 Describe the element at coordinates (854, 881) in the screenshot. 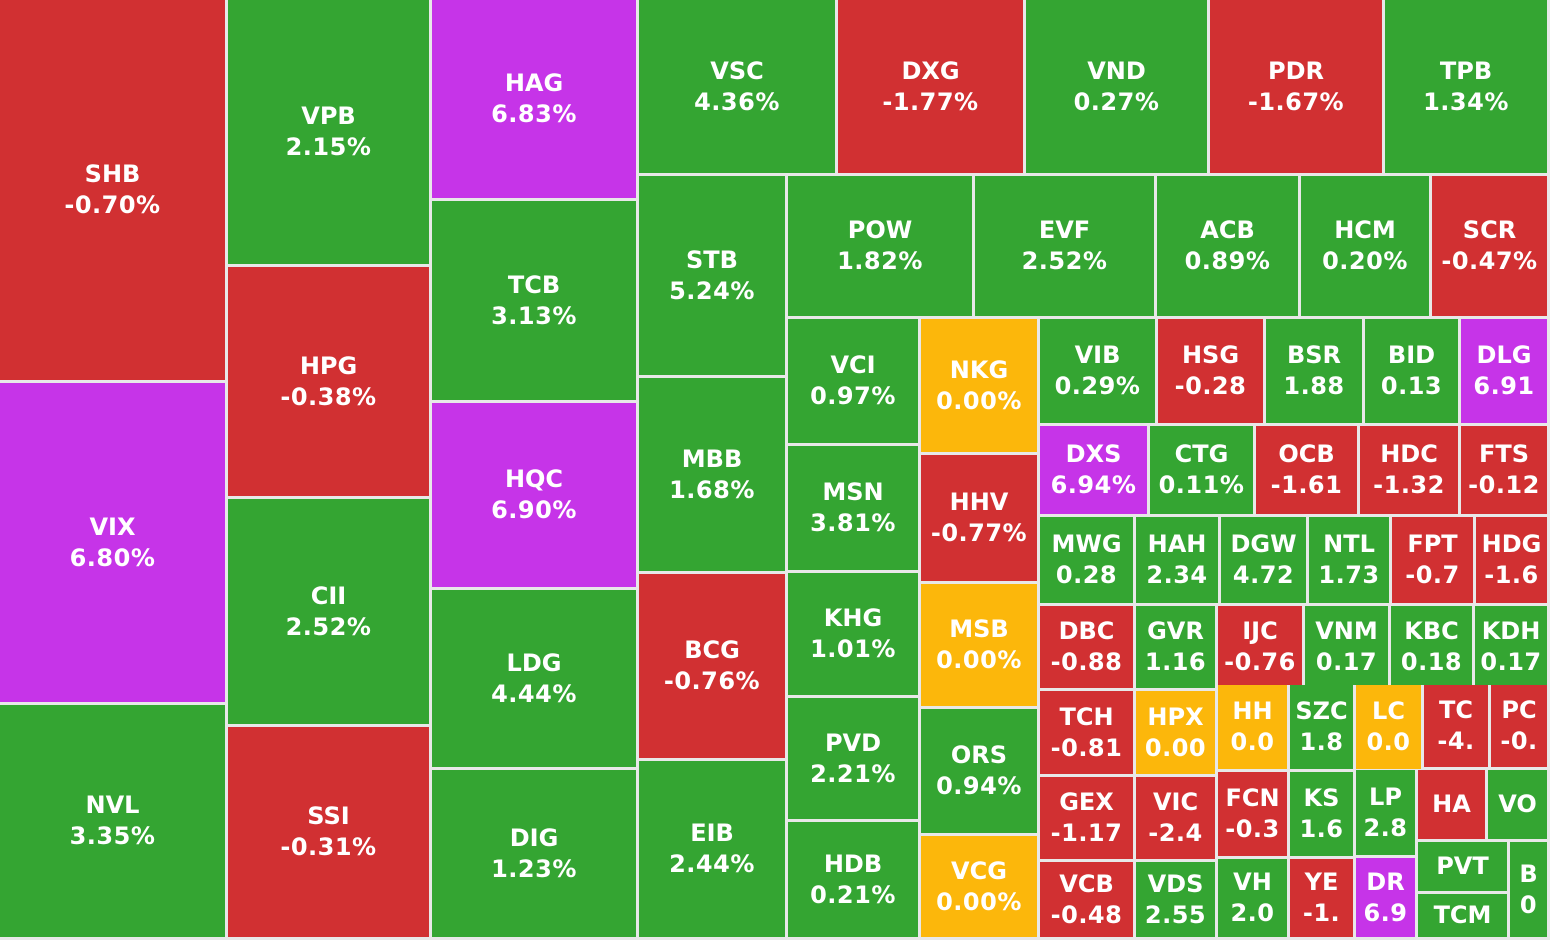

I see `tile-hdb: HDB 0.21%` at that location.